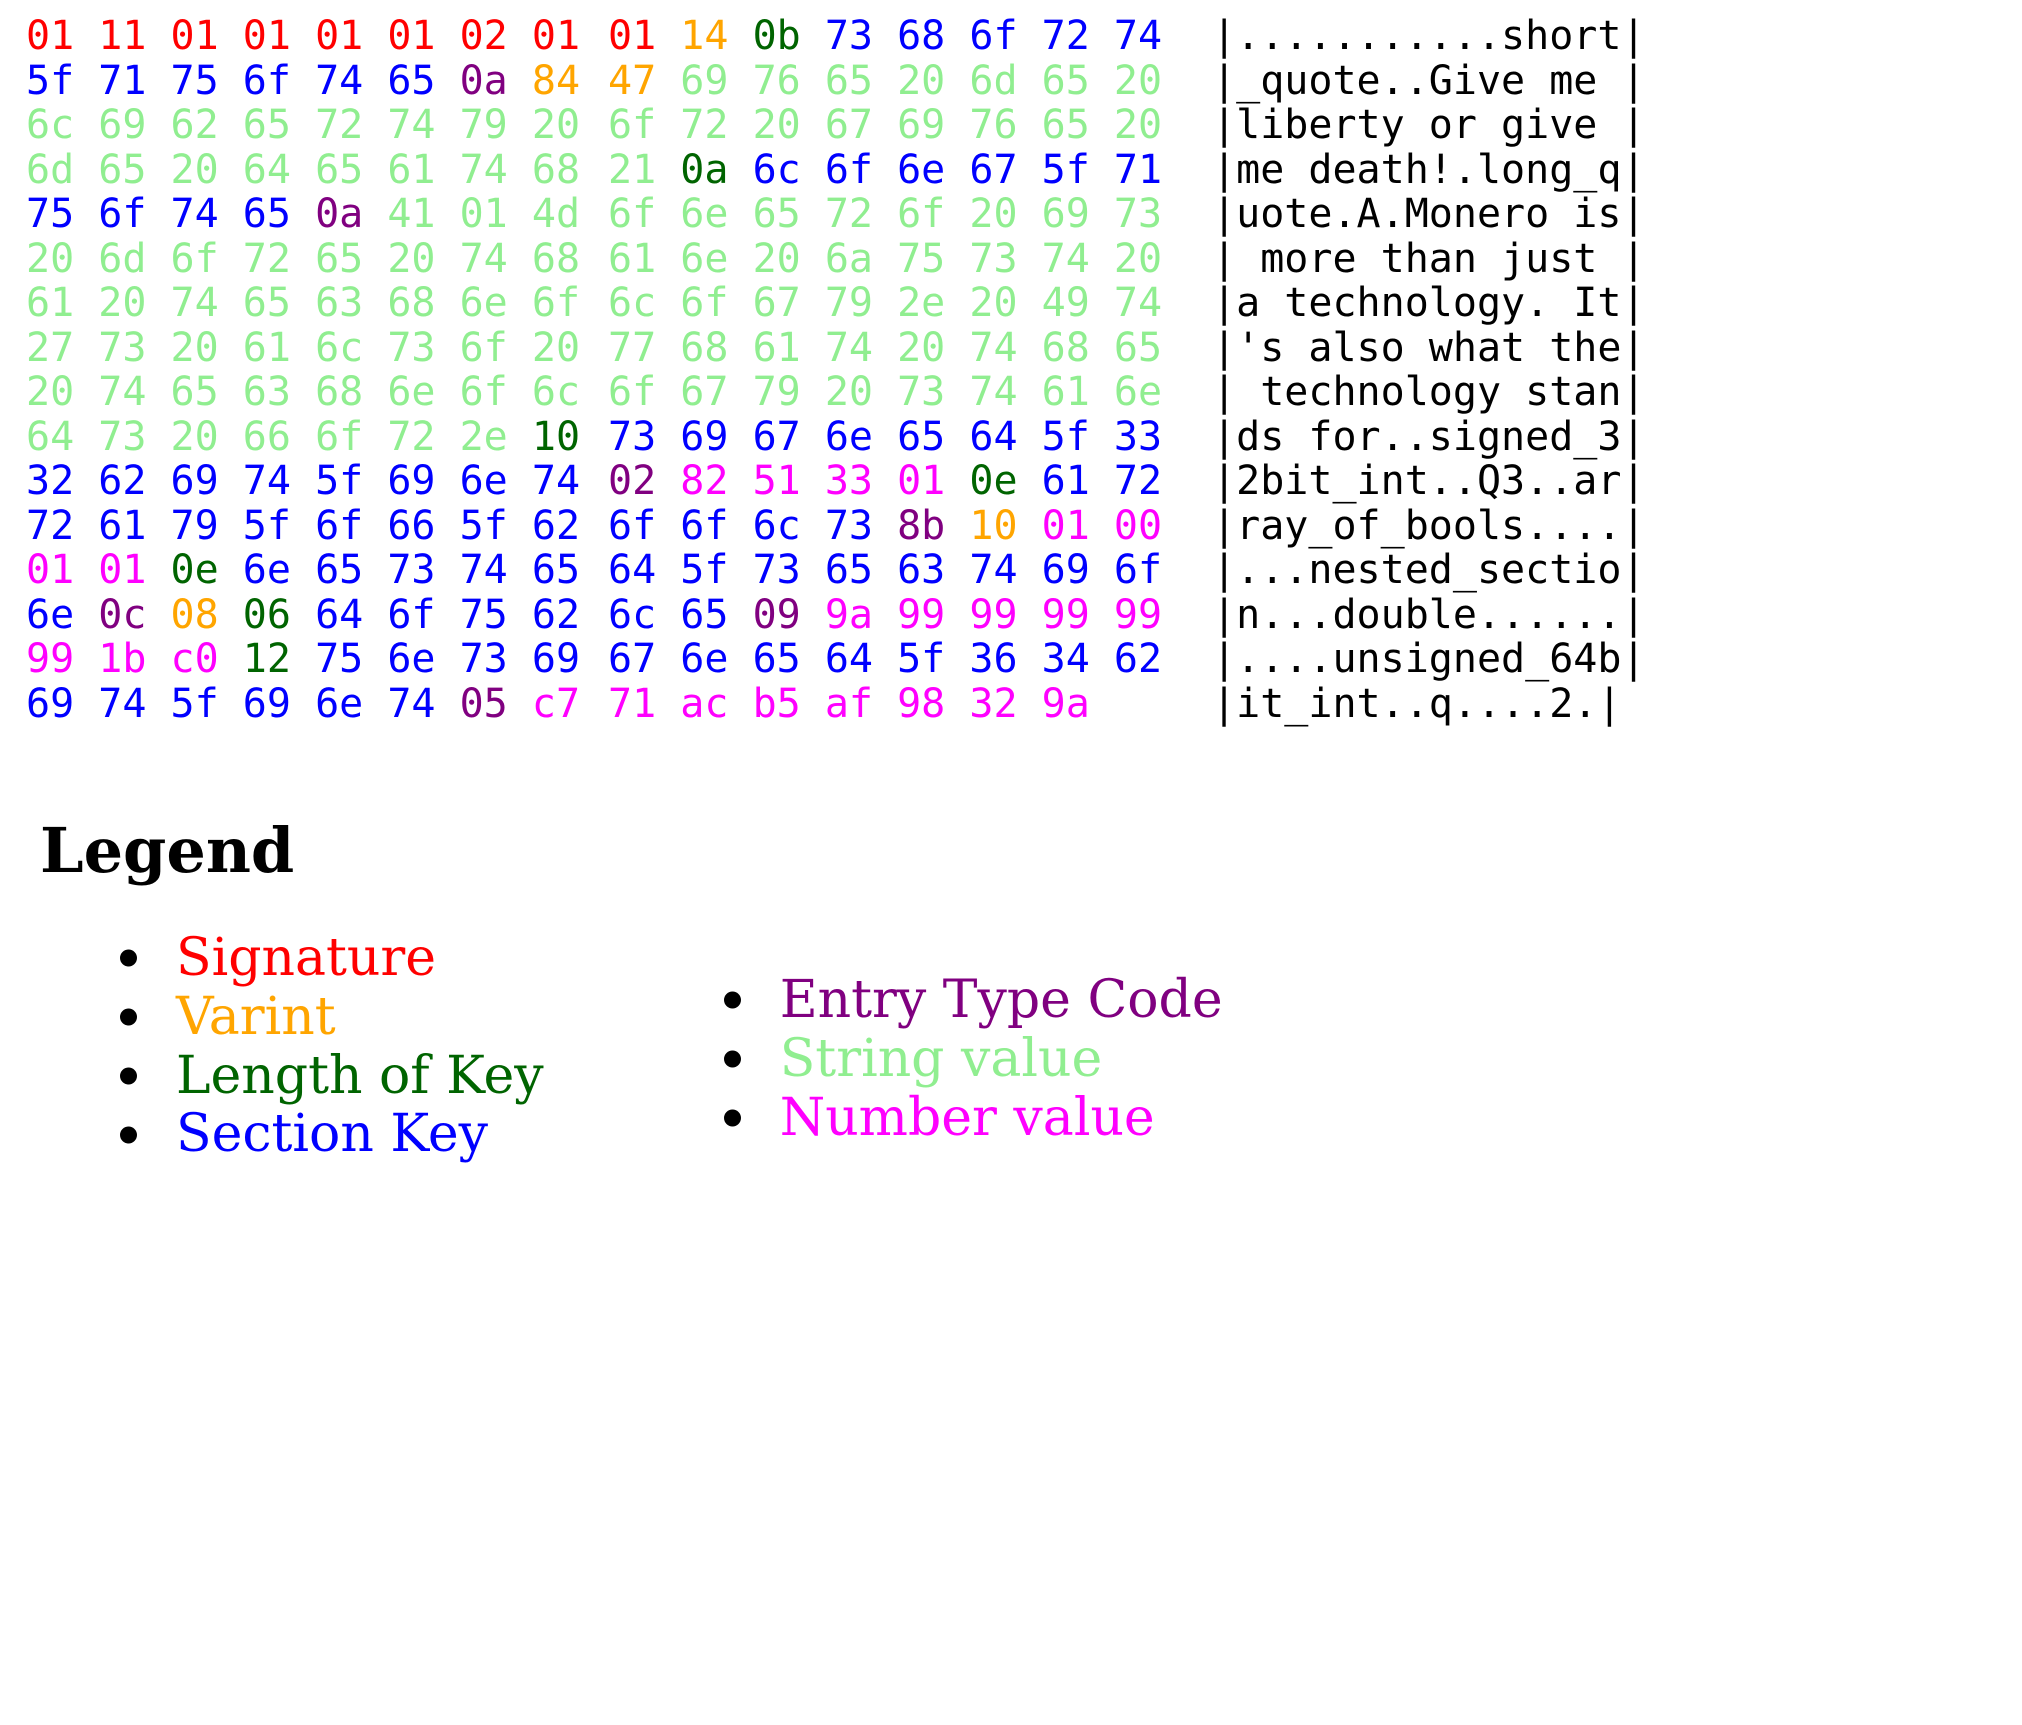  What do you see at coordinates (632, 481) in the screenshot?
I see `hex-byte: 02` at bounding box center [632, 481].